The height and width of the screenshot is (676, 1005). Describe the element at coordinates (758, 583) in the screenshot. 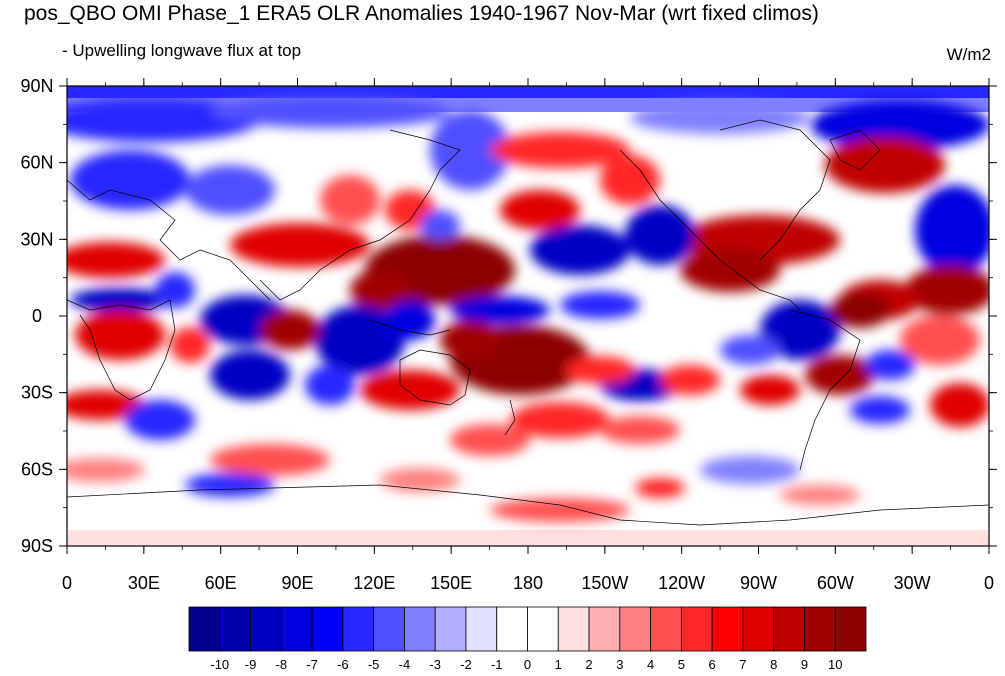

I see `lon-label: 90W` at that location.